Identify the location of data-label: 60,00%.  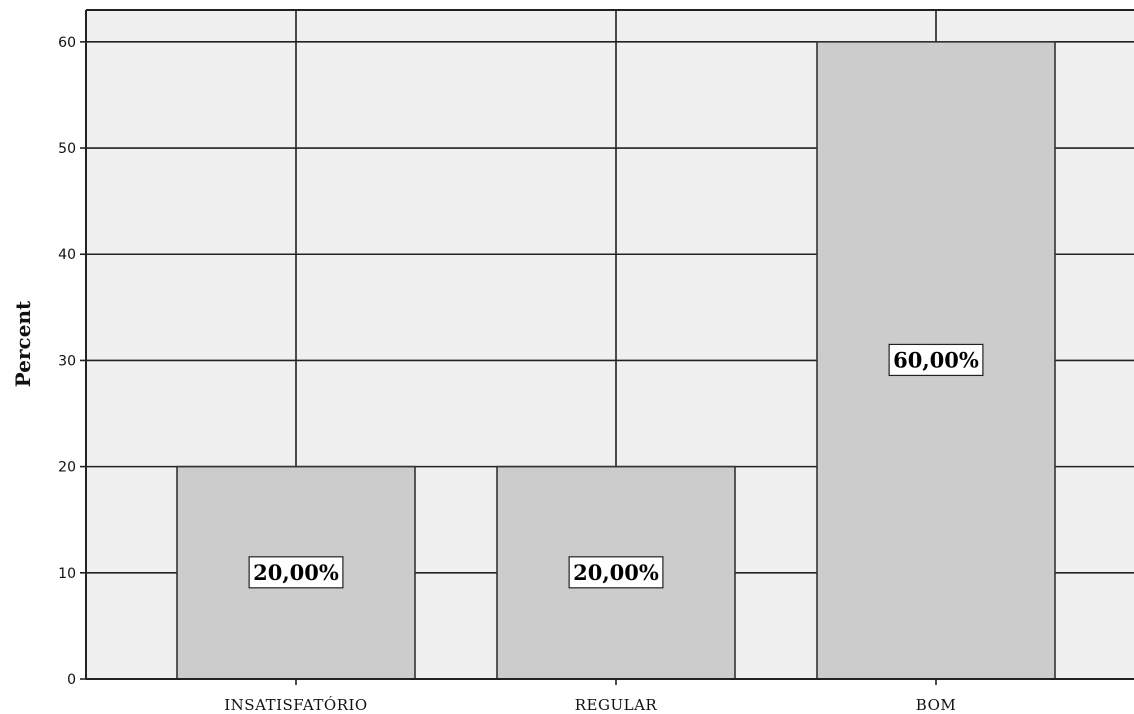
(936, 360).